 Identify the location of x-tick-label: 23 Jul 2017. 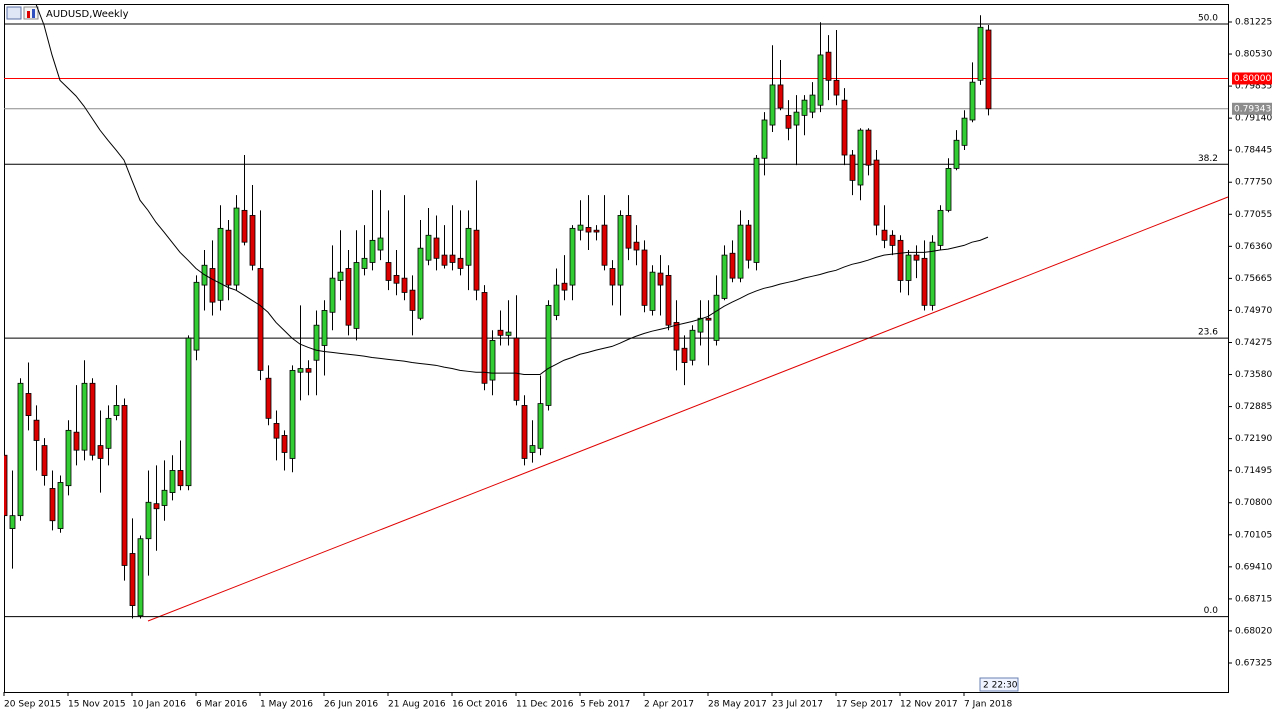
(797, 705).